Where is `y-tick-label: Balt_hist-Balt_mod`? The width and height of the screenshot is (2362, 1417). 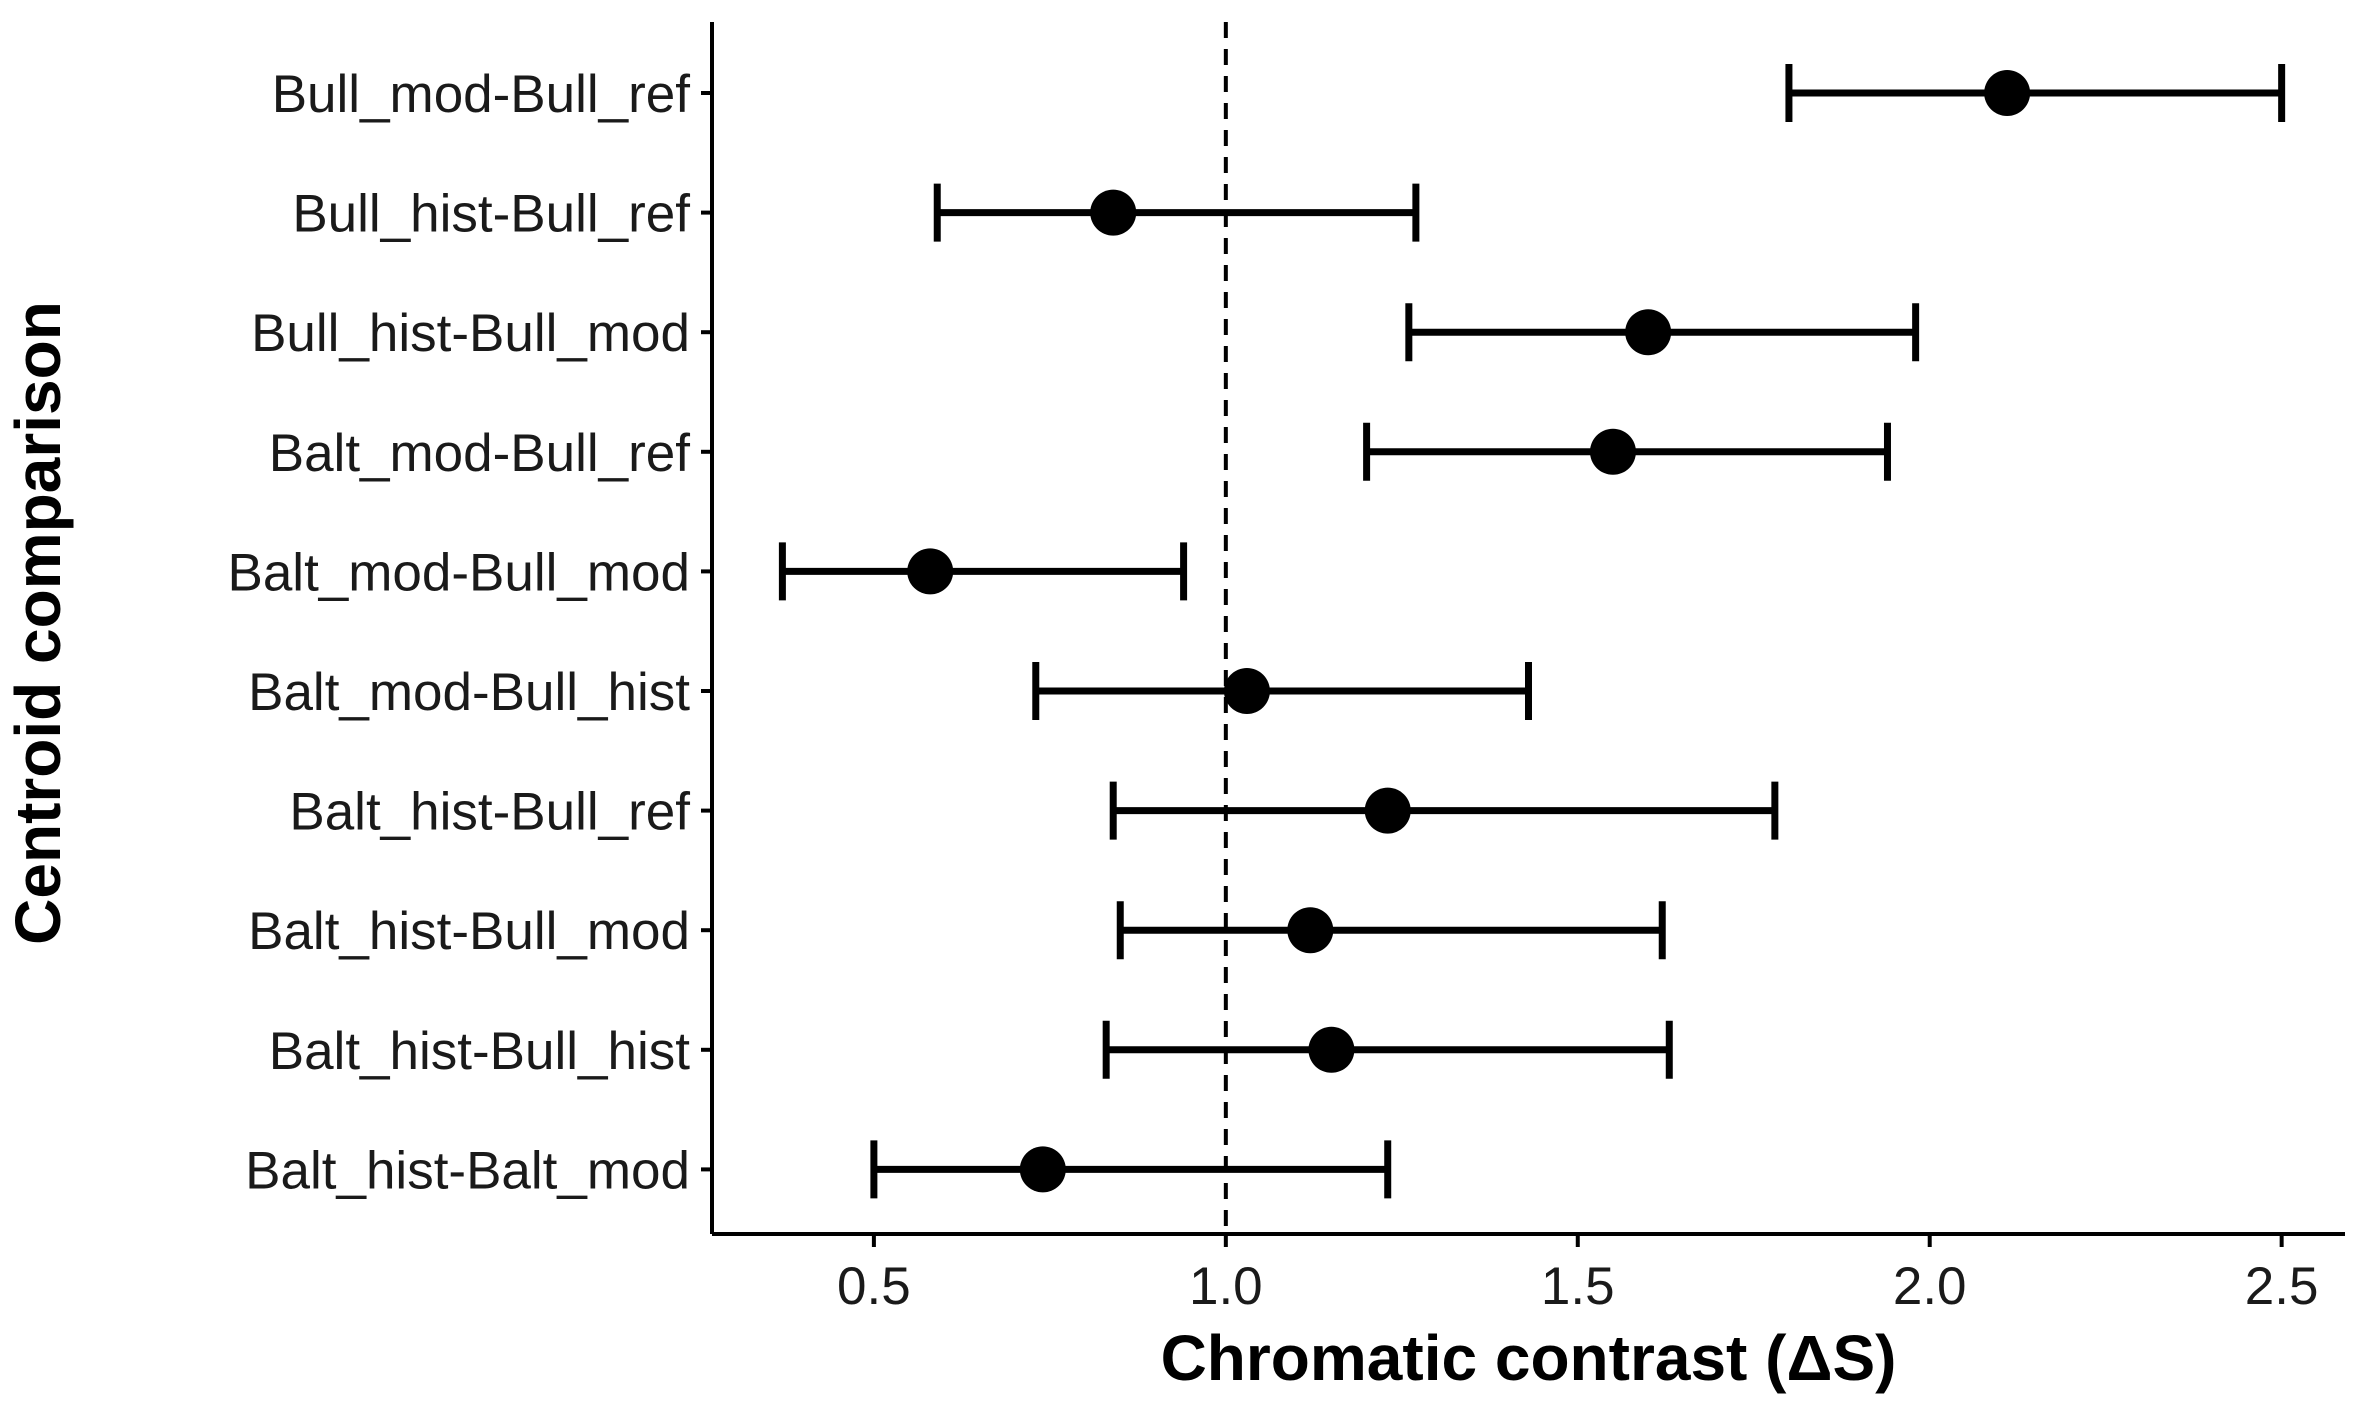 y-tick-label: Balt_hist-Balt_mod is located at coordinates (467, 1170).